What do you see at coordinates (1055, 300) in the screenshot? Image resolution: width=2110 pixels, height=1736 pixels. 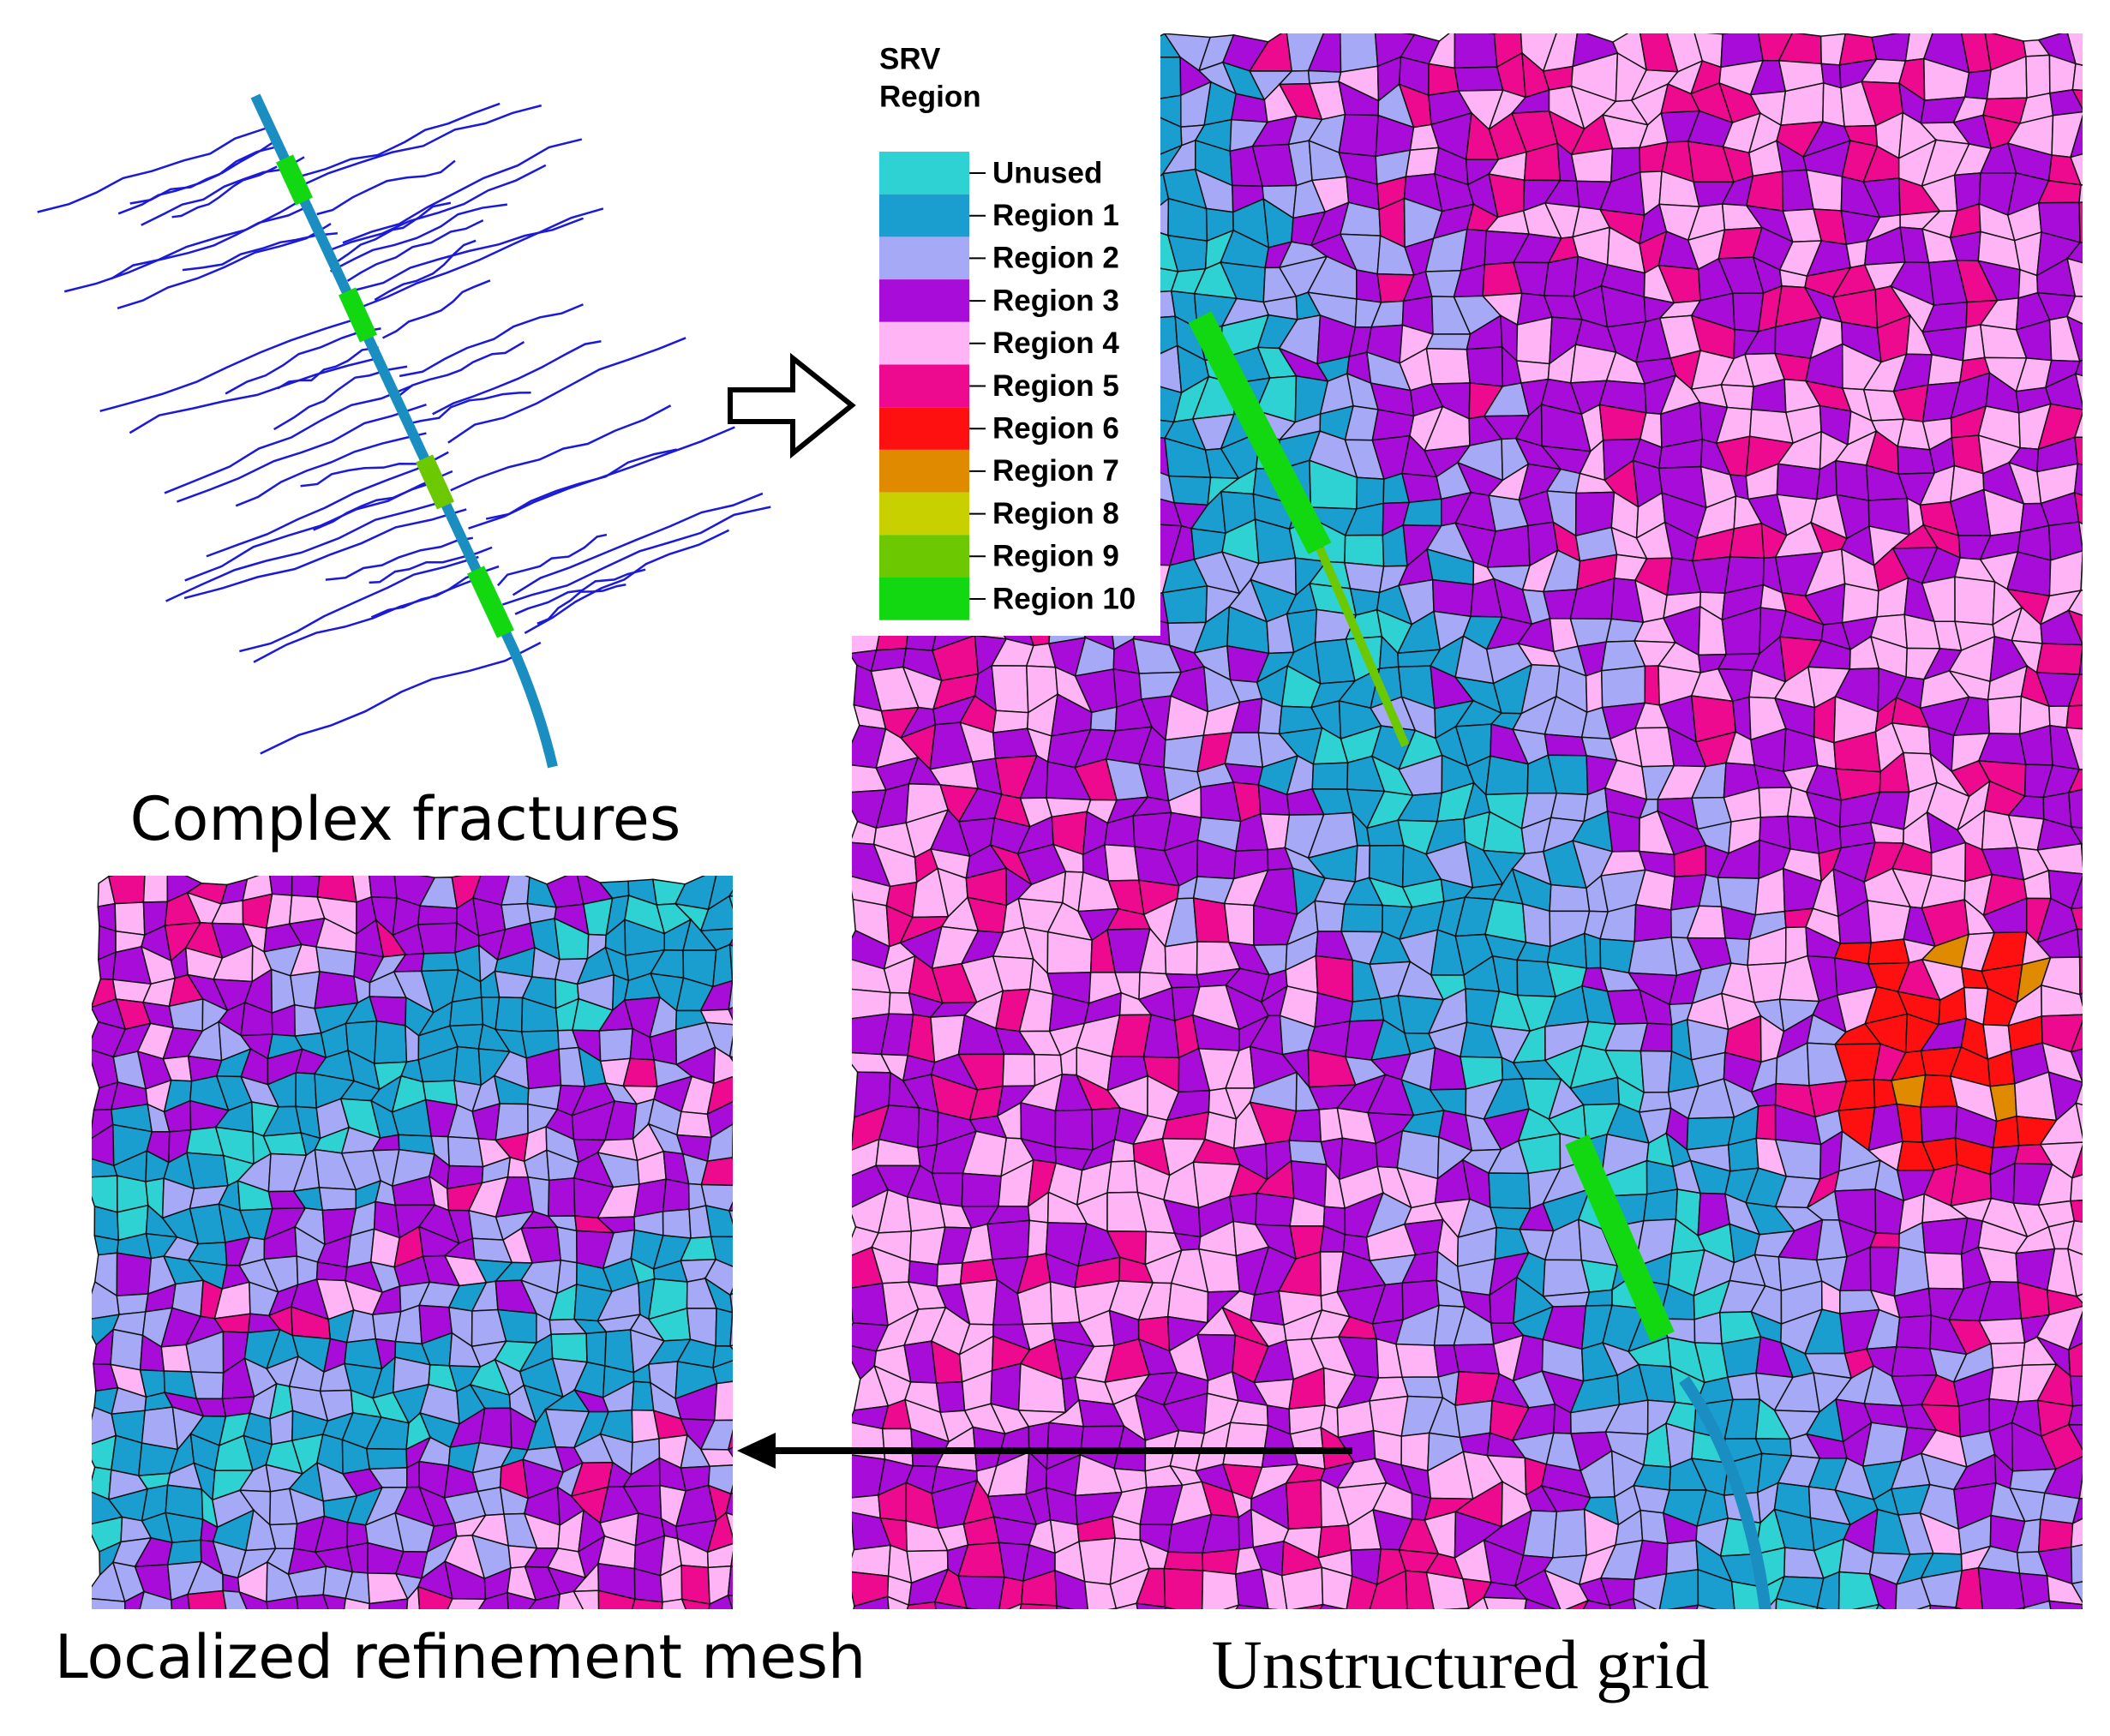 I see `legend-label: Region 3` at bounding box center [1055, 300].